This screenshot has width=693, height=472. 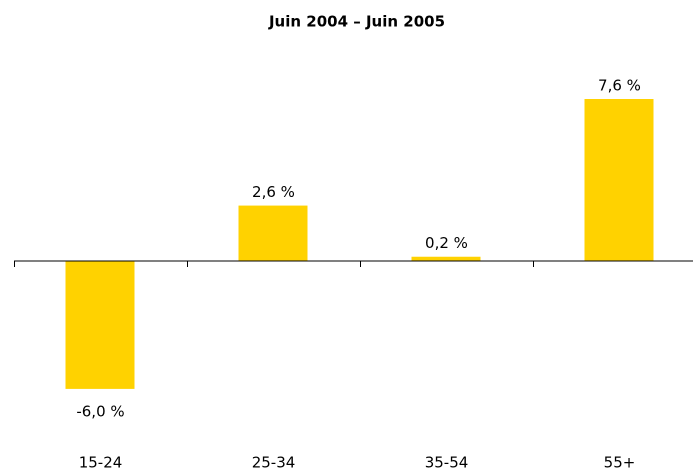 What do you see at coordinates (446, 243) in the screenshot?
I see `value-label: 0,2 %` at bounding box center [446, 243].